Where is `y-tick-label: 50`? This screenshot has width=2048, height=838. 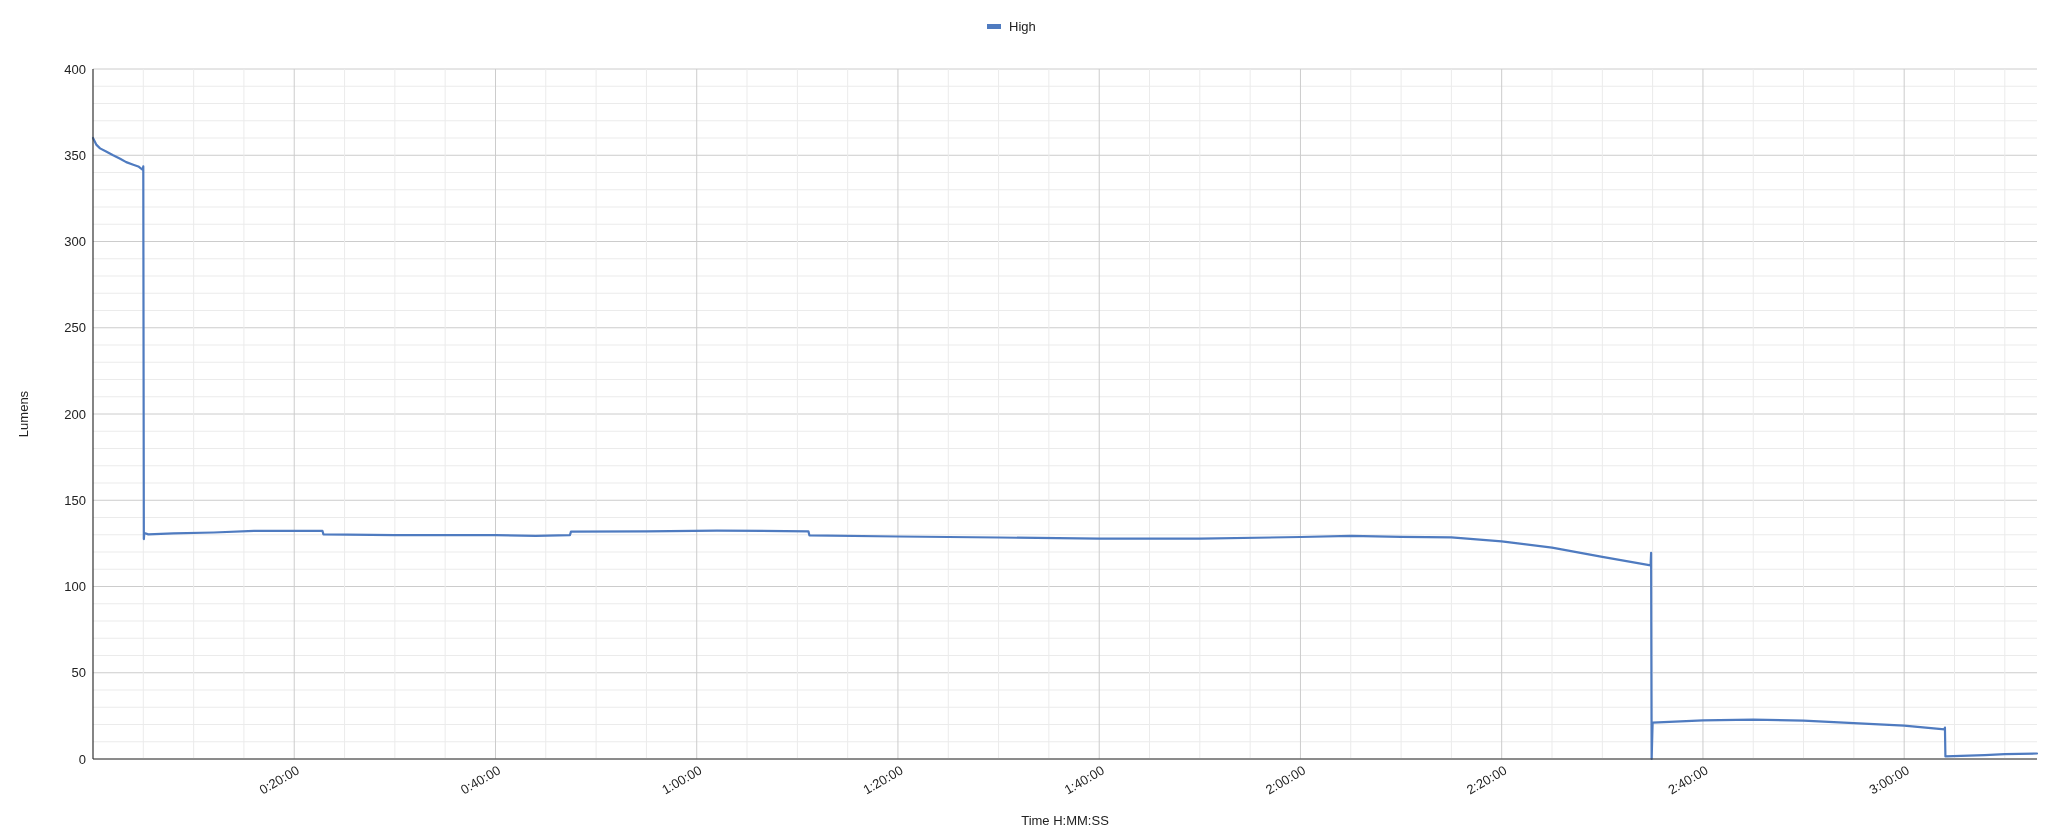
y-tick-label: 50 is located at coordinates (78, 673).